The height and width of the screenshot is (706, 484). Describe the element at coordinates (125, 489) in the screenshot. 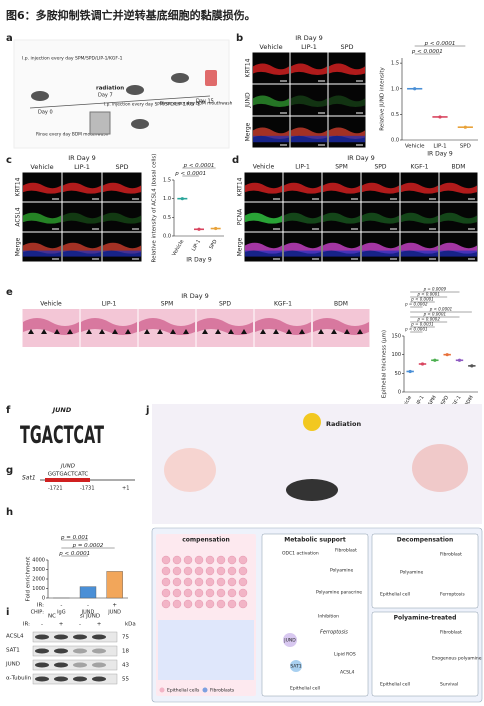

I see `position: +1` at that location.